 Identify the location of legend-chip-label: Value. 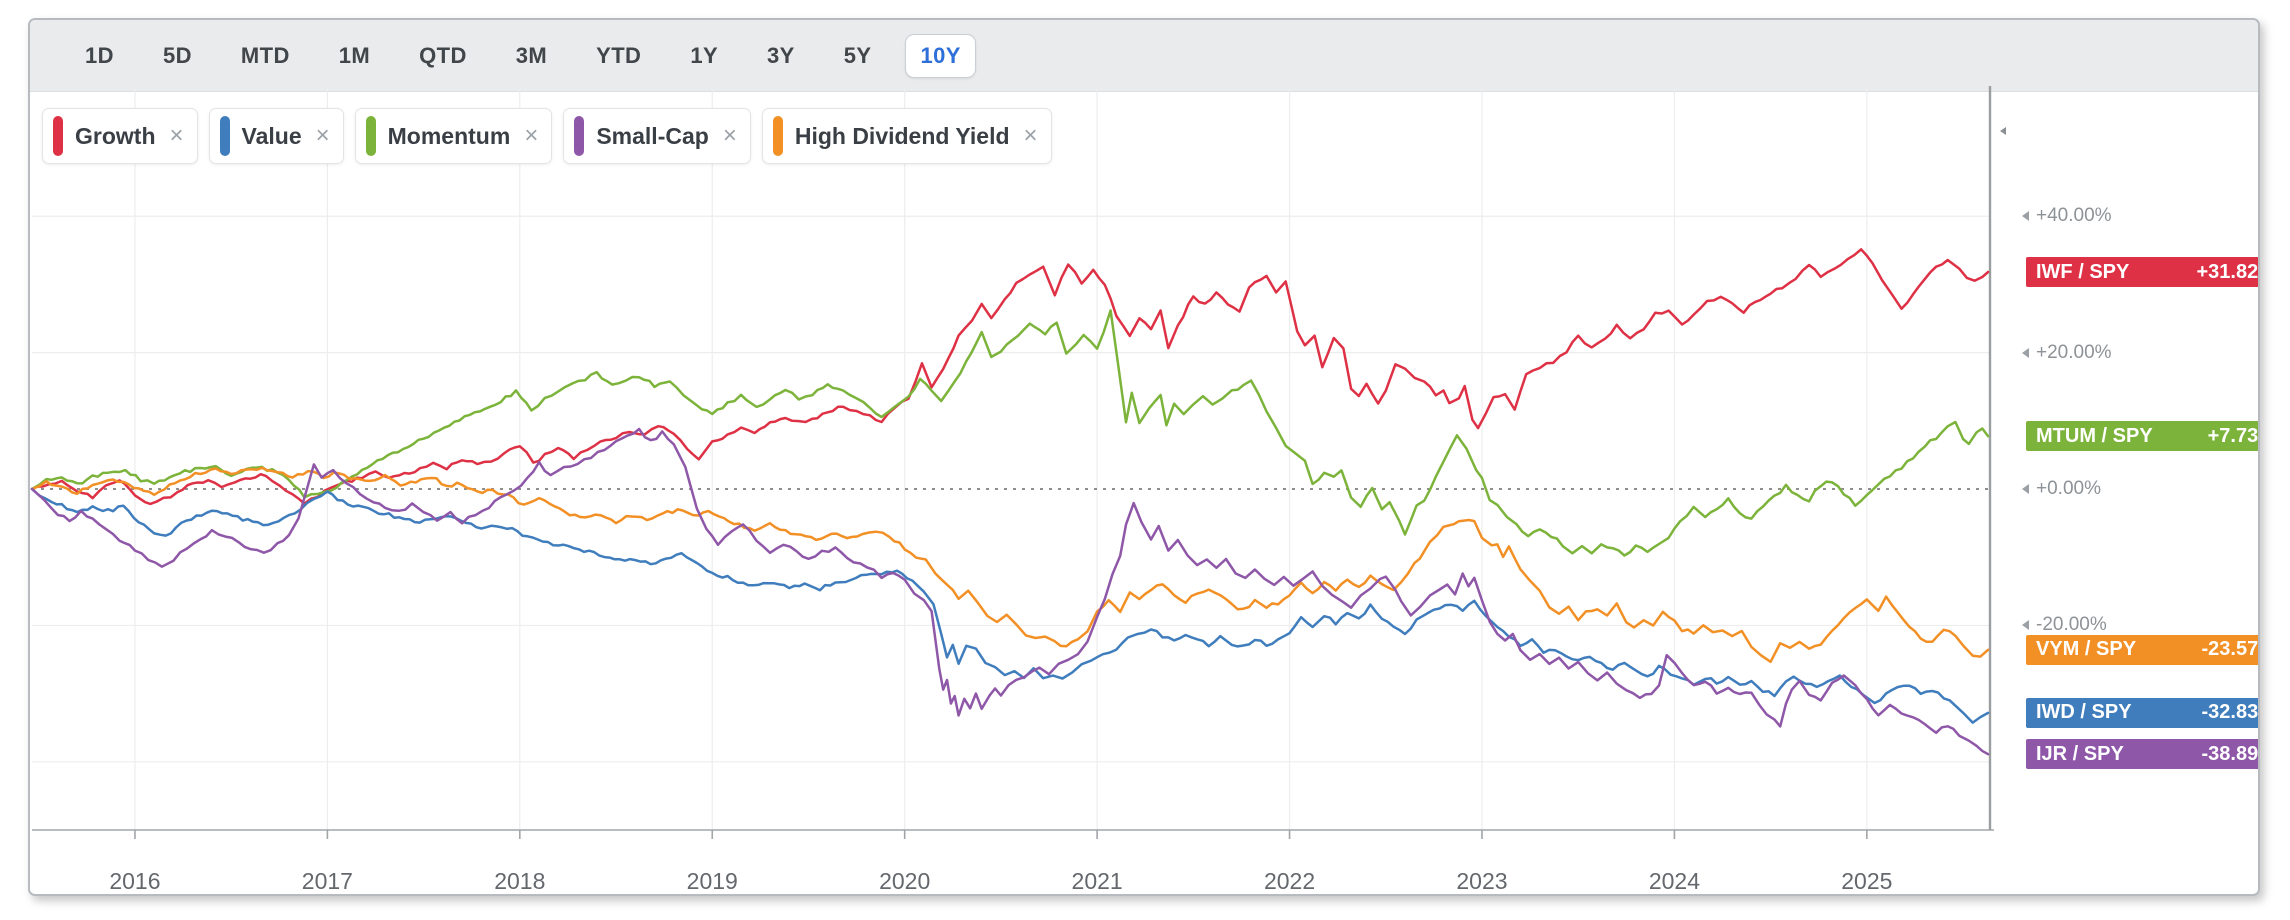
(271, 135).